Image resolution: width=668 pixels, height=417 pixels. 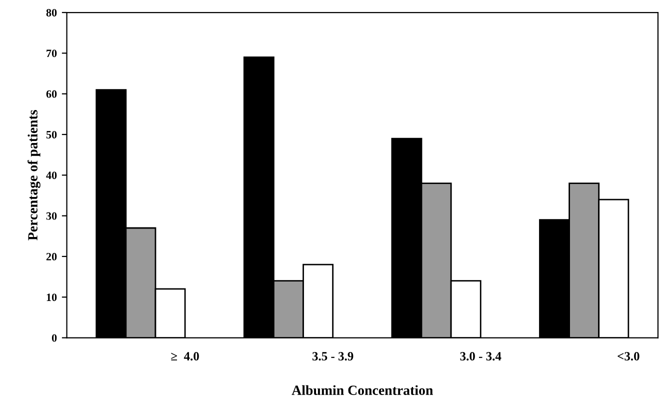 What do you see at coordinates (51, 134) in the screenshot?
I see `y-tick-label: 50` at bounding box center [51, 134].